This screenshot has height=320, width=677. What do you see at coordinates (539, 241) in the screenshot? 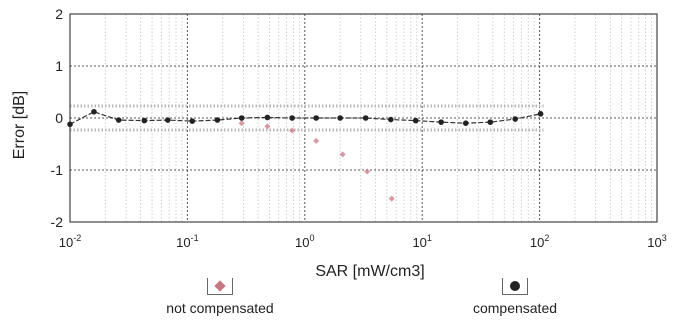
I see `x-tick-label: 10²` at bounding box center [539, 241].